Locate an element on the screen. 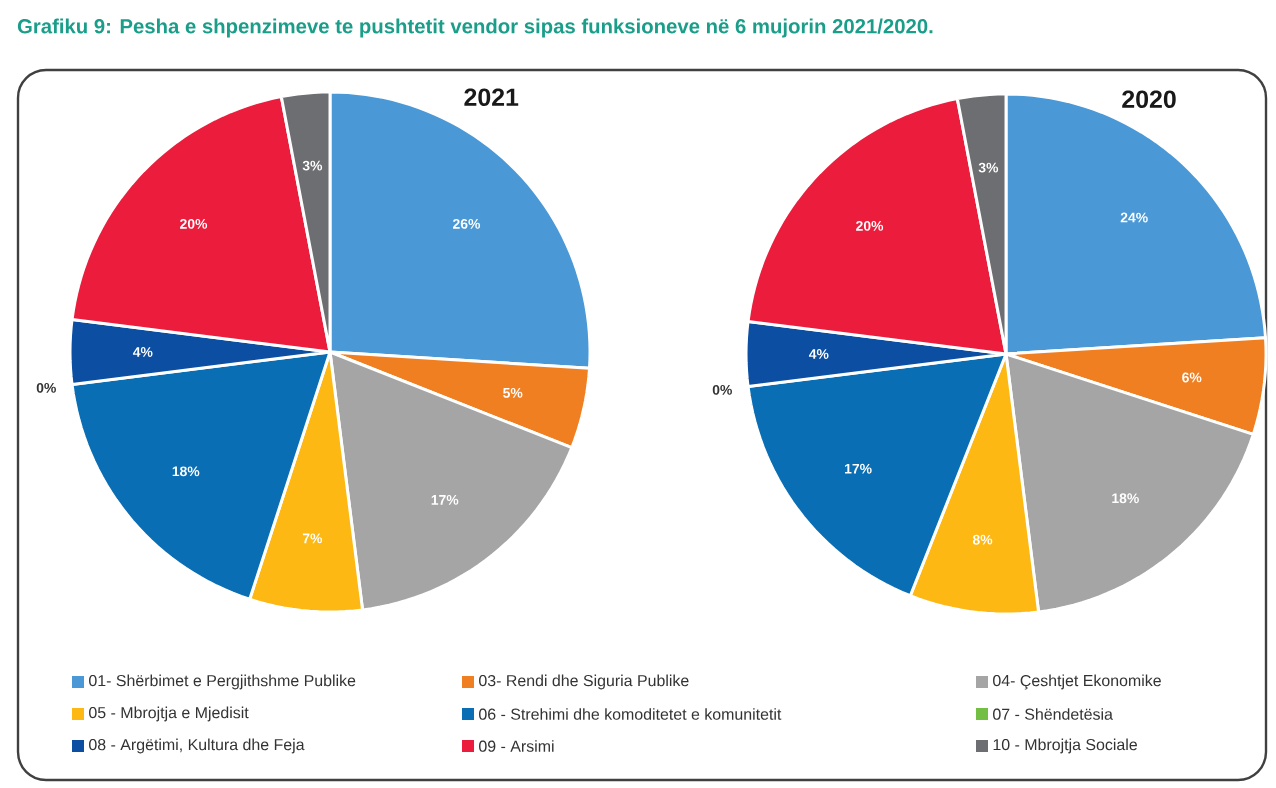  chart-title: 2020 is located at coordinates (1149, 99).